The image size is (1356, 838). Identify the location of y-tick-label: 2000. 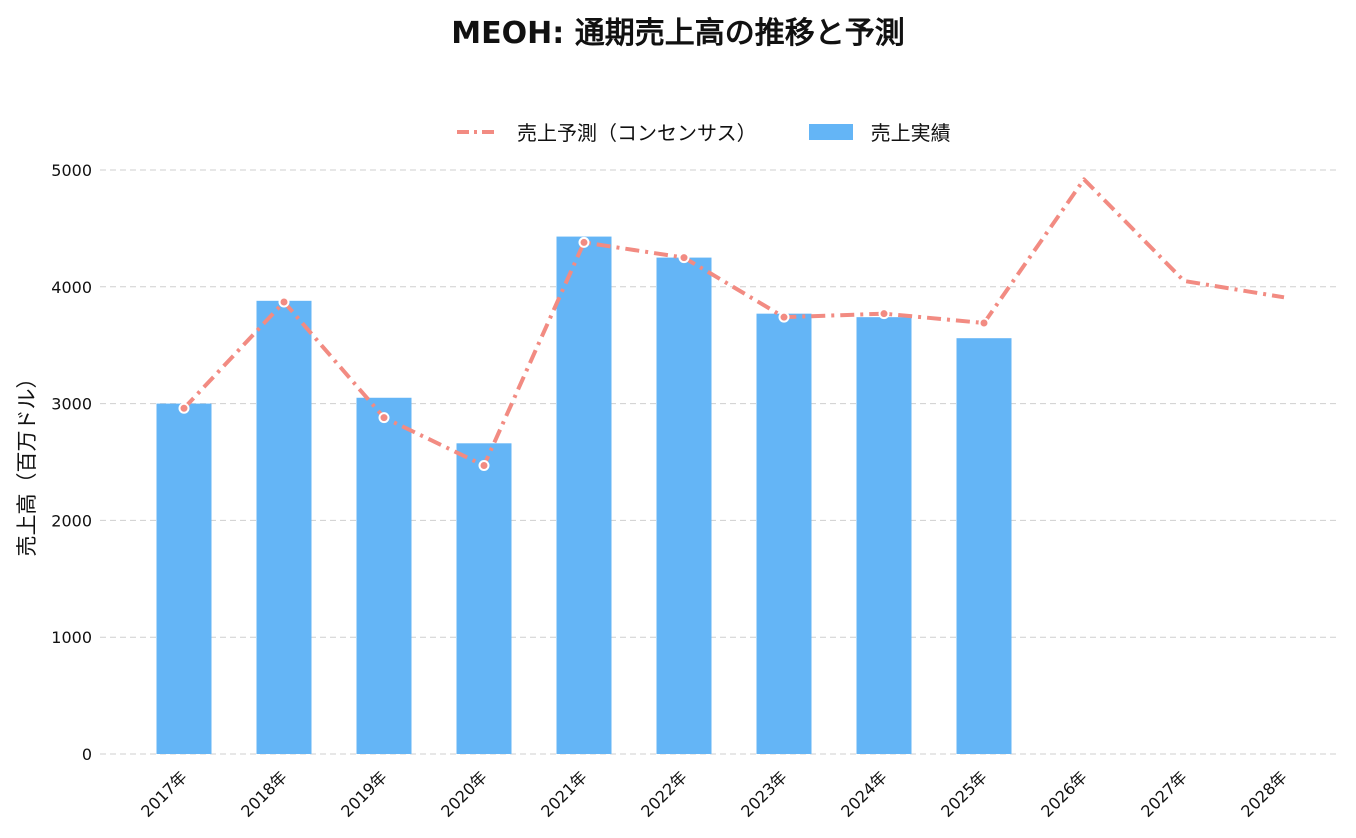
(71, 520).